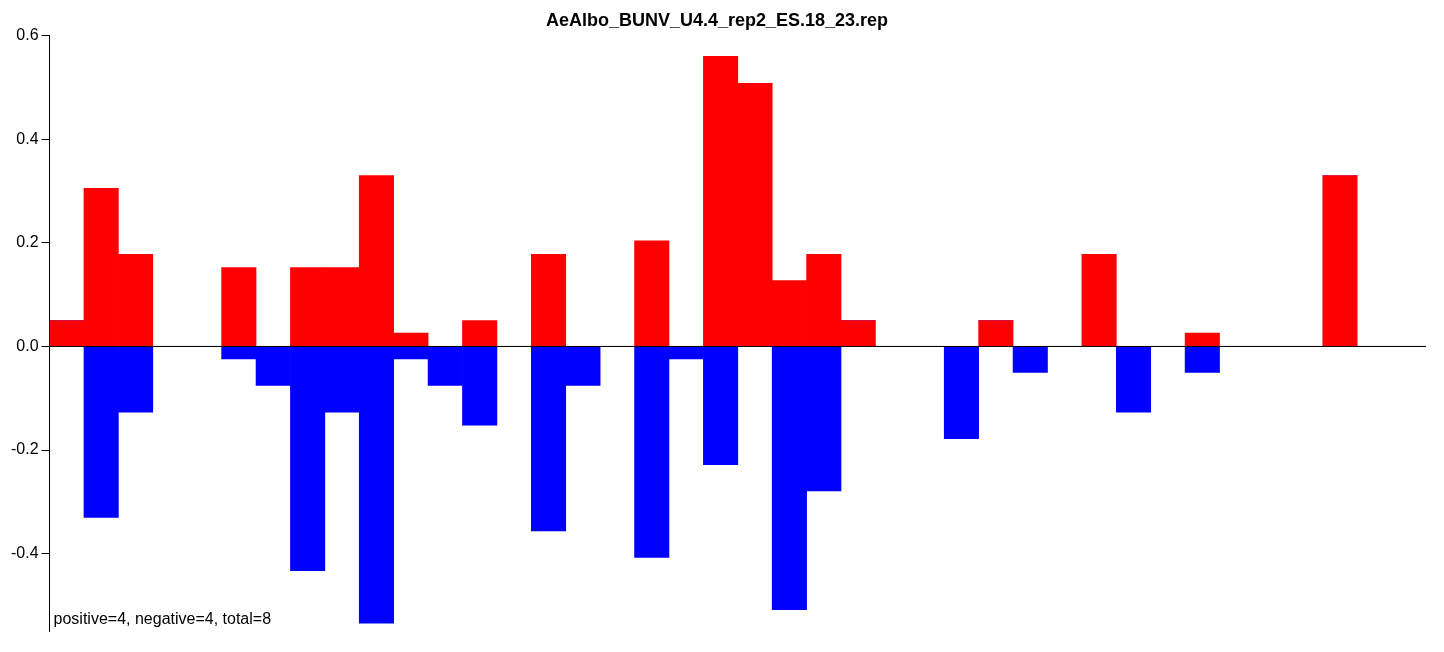 This screenshot has width=1444, height=652. Describe the element at coordinates (27, 345) in the screenshot. I see `y-tick-label: 0.0` at that location.